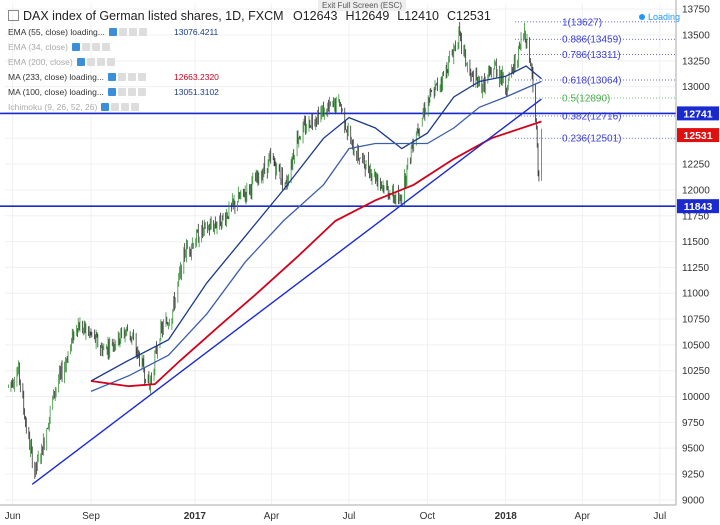 The image size is (720, 525). I want to click on price-labels: 12741 12531 11843, so click(698, 160).